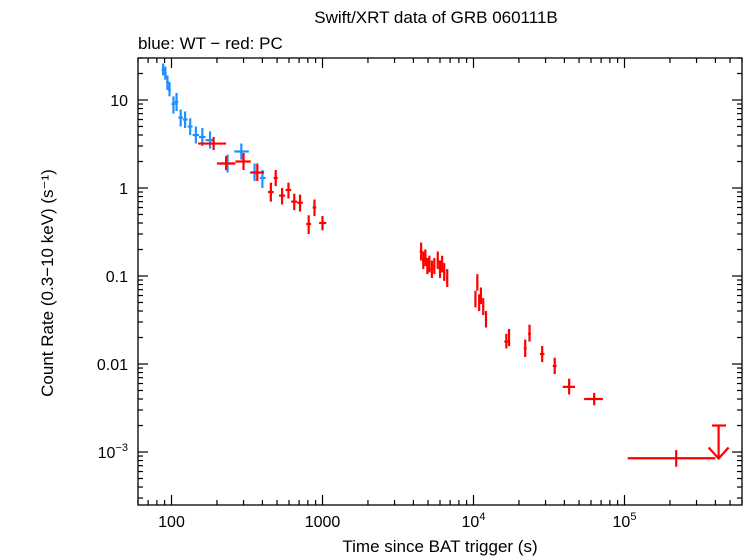  I want to click on chart-subtitle: blue: WT − red: PC, so click(210, 43).